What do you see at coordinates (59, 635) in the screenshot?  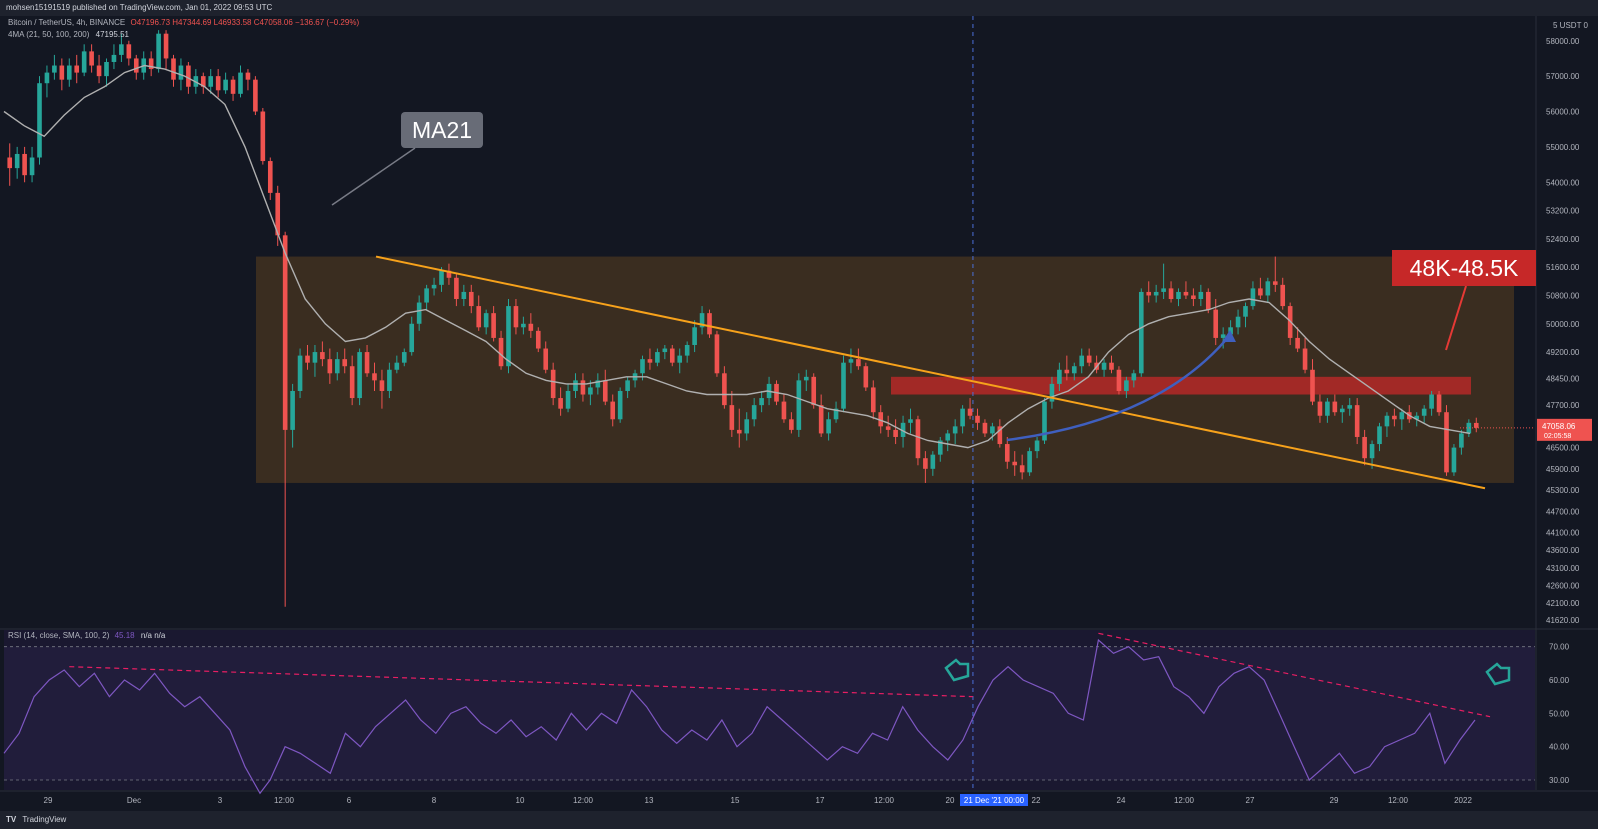 I see `rsi-indicator-label: RSI (14, close, SMA, 100, 2)` at bounding box center [59, 635].